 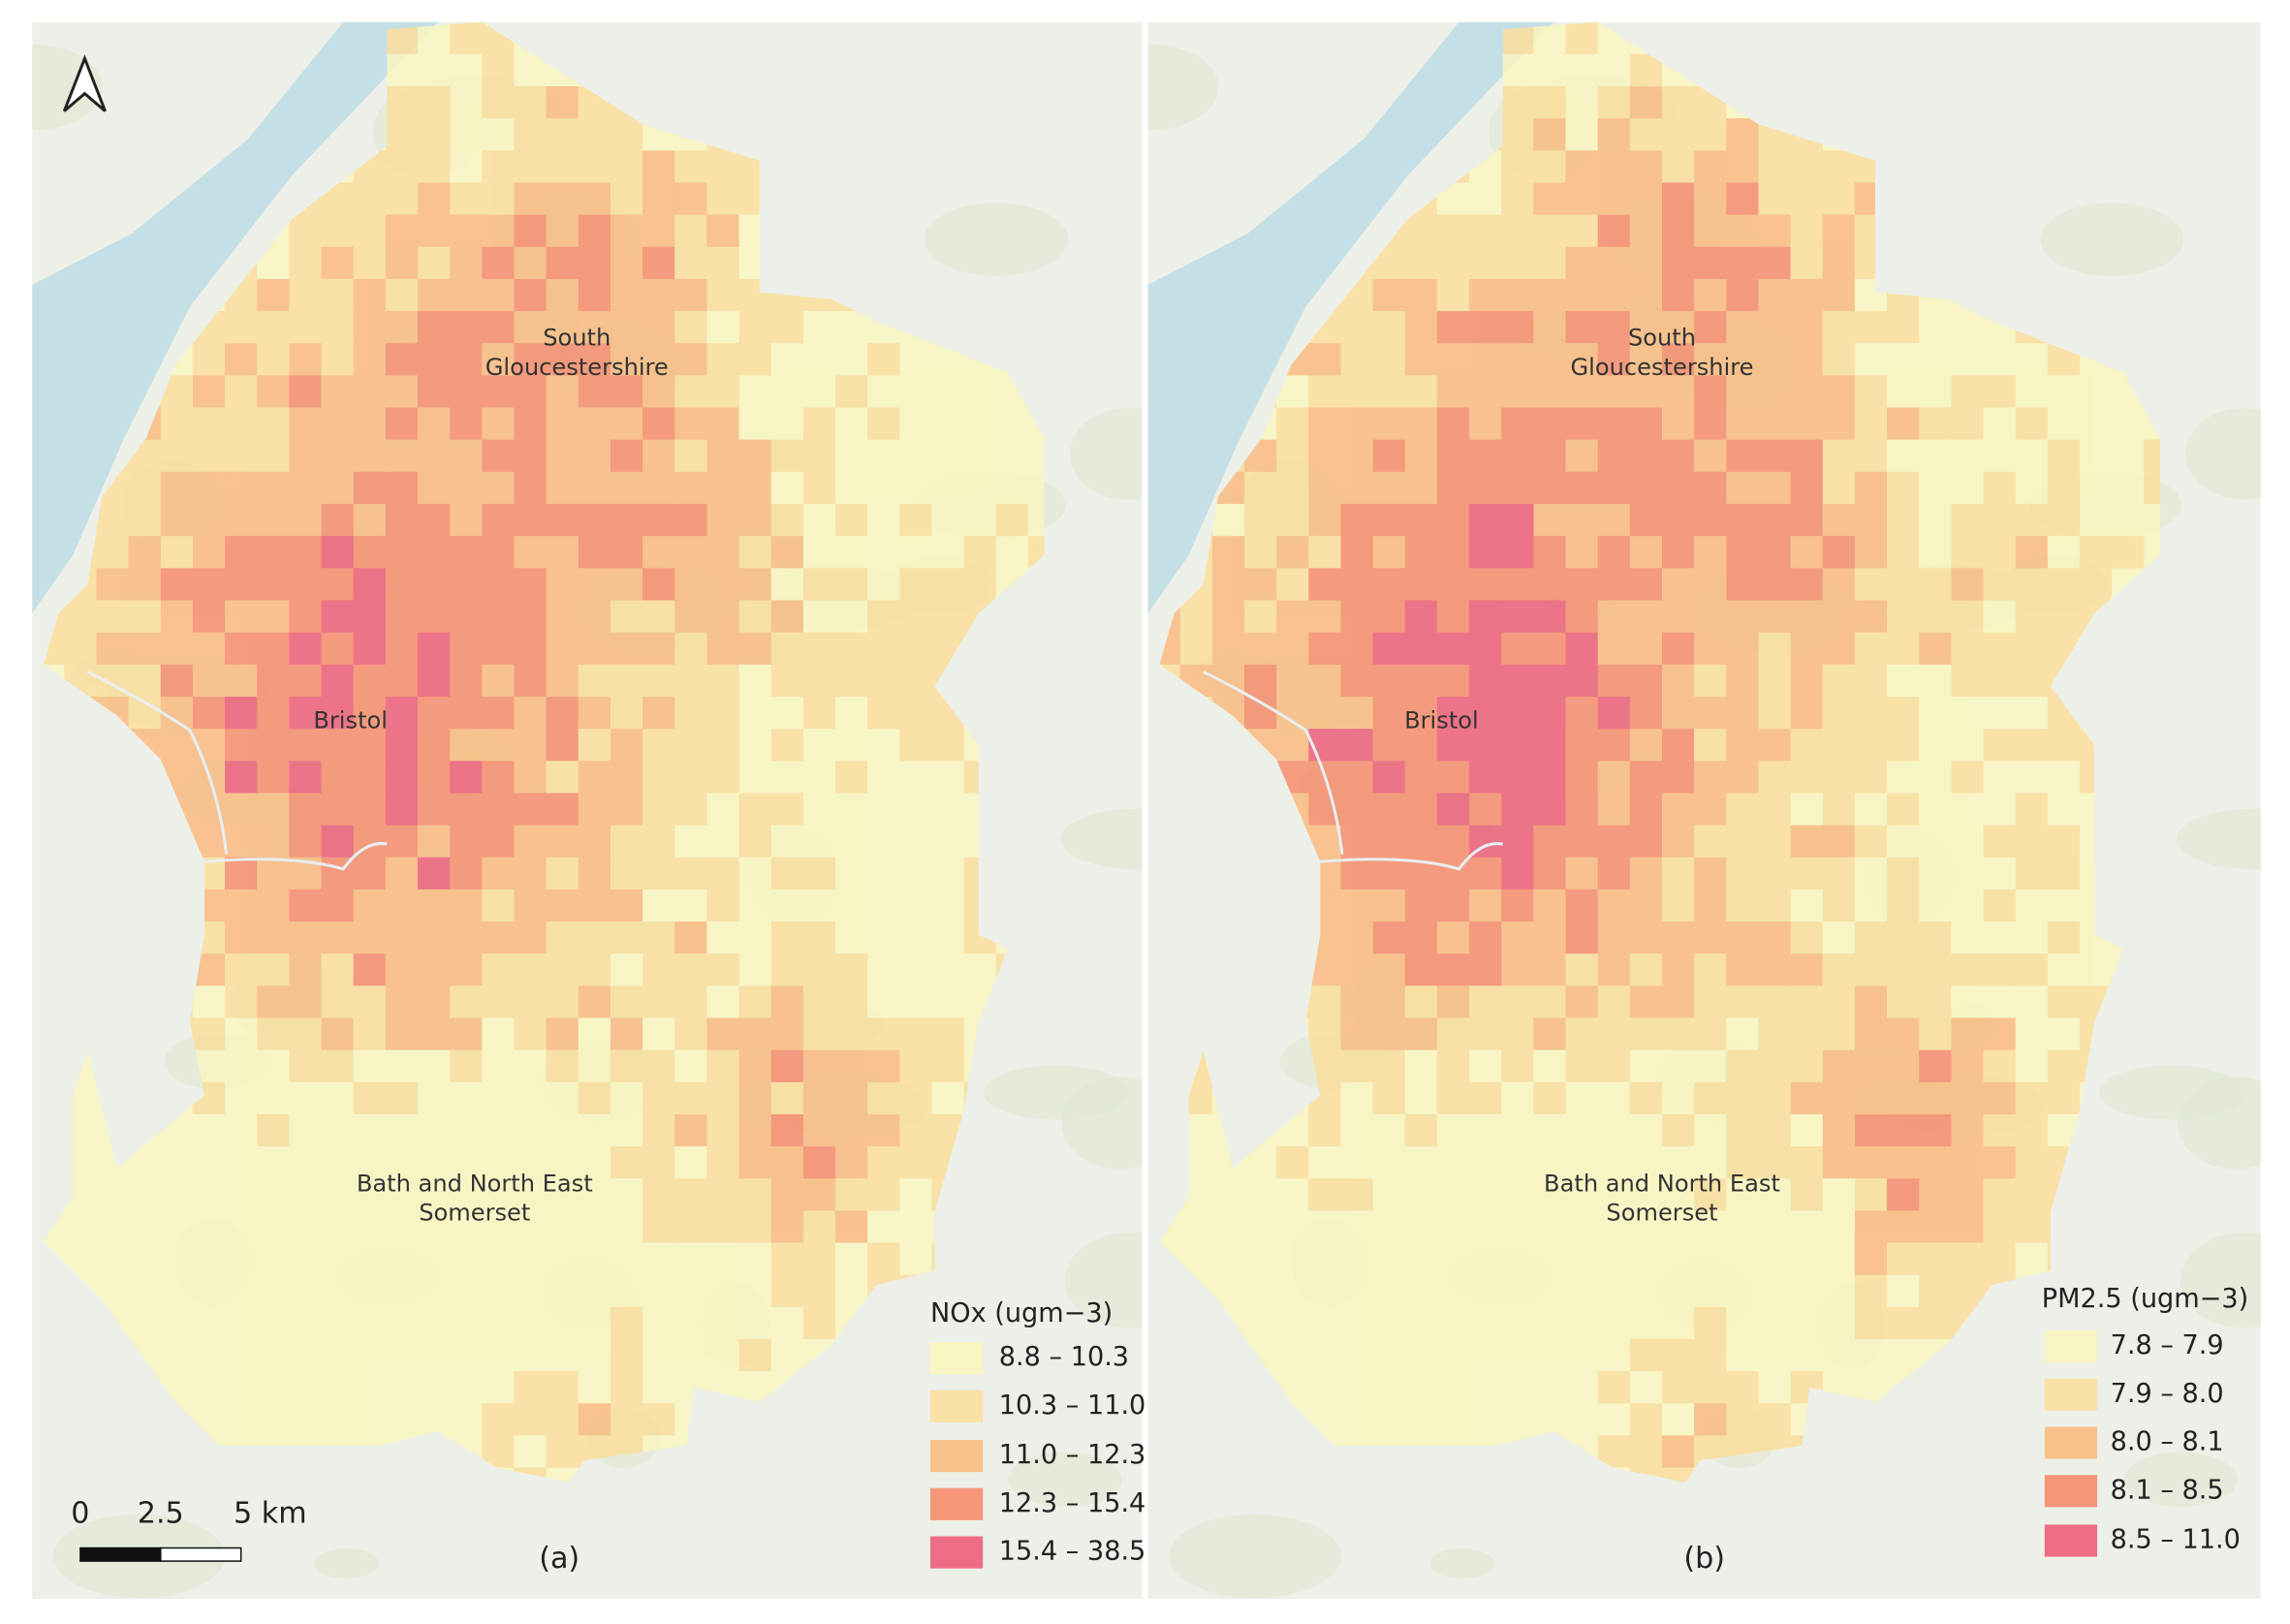 I want to click on panel-label: (b), so click(x=1704, y=1559).